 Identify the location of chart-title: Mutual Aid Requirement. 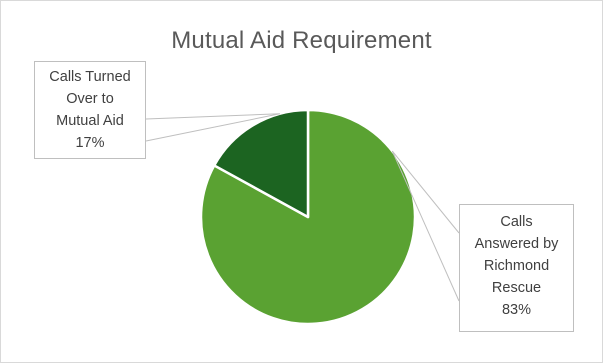
(301, 40).